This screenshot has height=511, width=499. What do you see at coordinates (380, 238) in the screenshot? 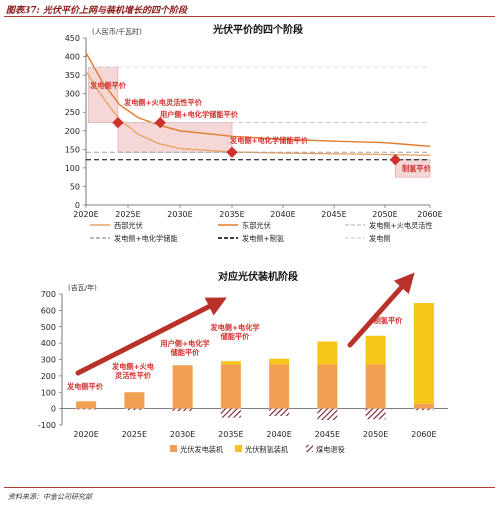
I see `legend-label: 发电侧` at bounding box center [380, 238].